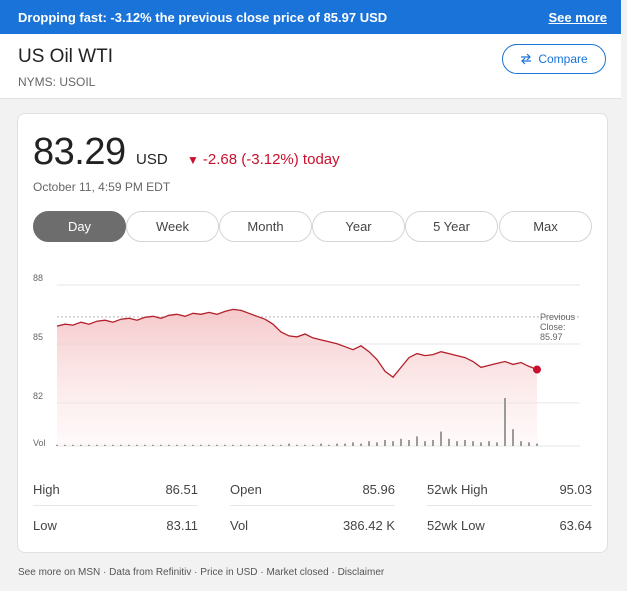  I want to click on tab-year: Year, so click(358, 226).